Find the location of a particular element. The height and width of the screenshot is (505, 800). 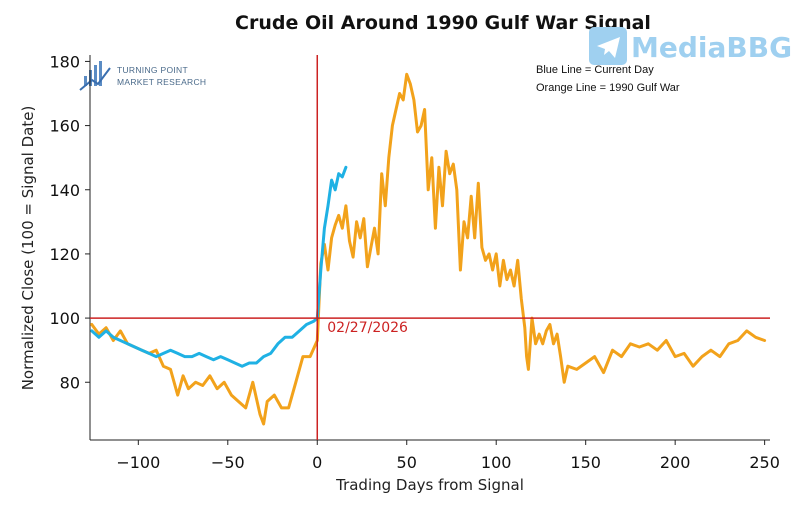

x-tick-label: 50 is located at coordinates (407, 462).